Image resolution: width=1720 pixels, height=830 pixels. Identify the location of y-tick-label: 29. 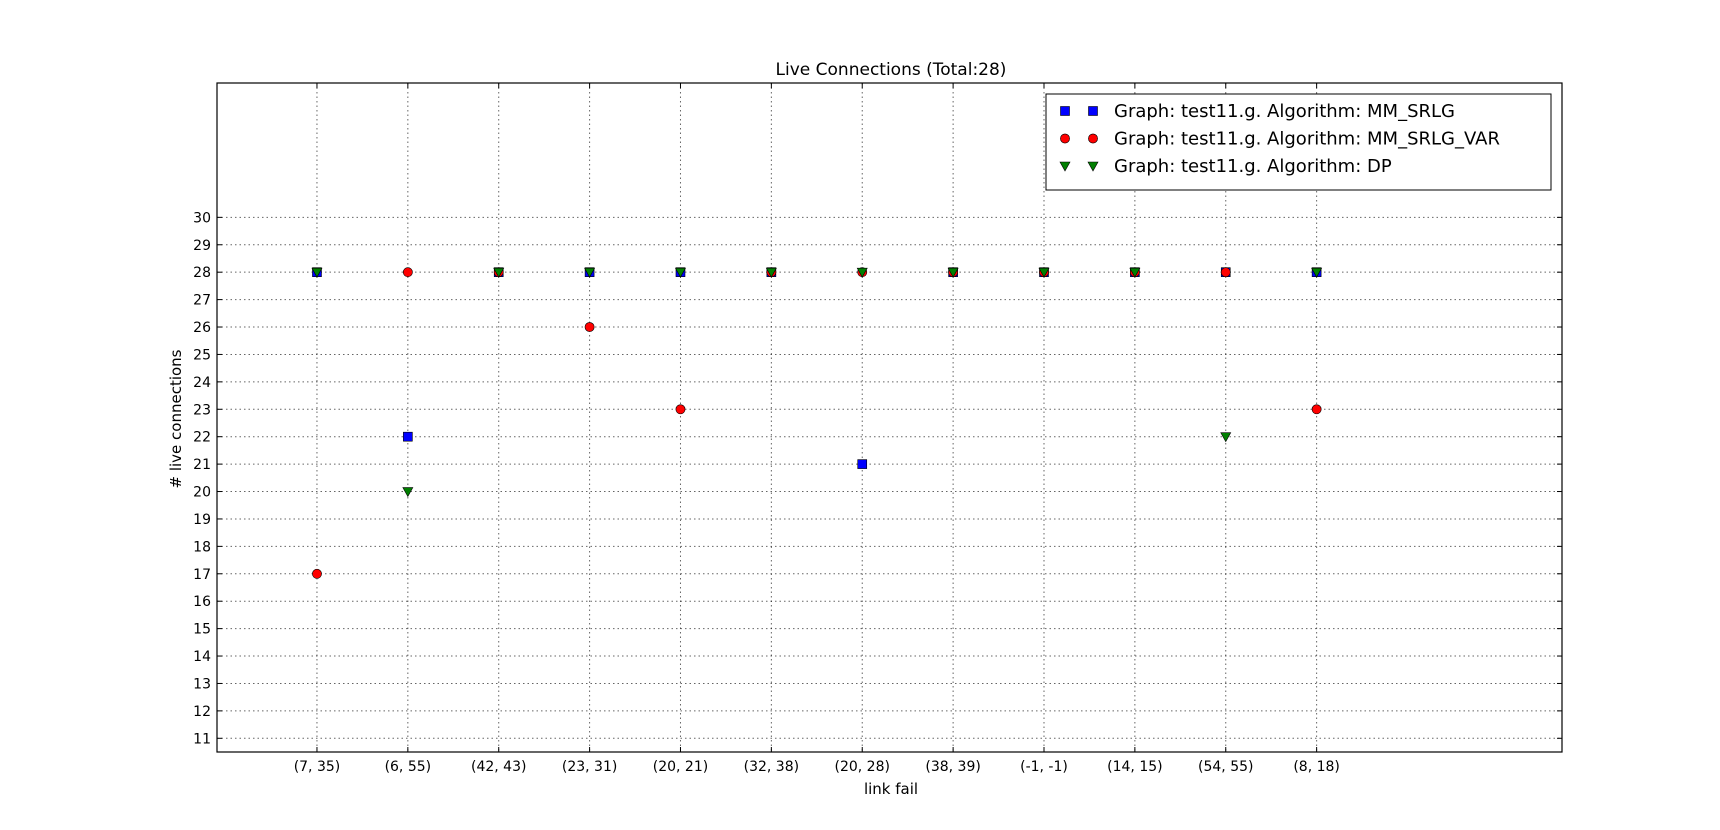
(202, 246).